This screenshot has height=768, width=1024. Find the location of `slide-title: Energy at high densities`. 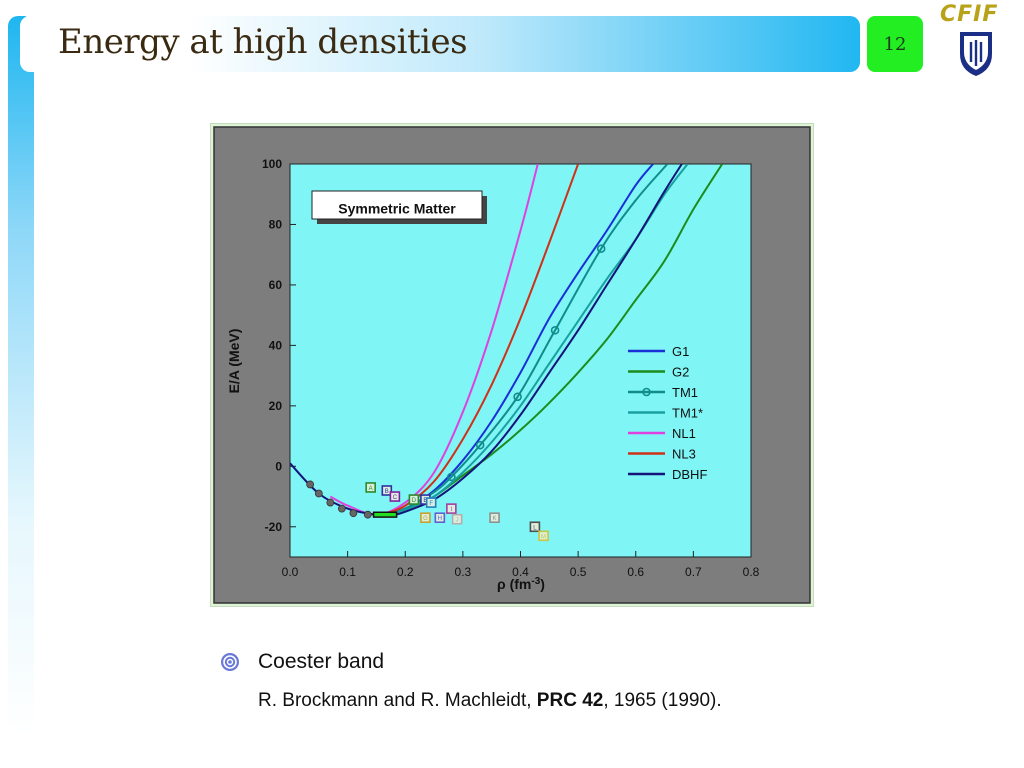

slide-title: Energy at high densities is located at coordinates (263, 42).